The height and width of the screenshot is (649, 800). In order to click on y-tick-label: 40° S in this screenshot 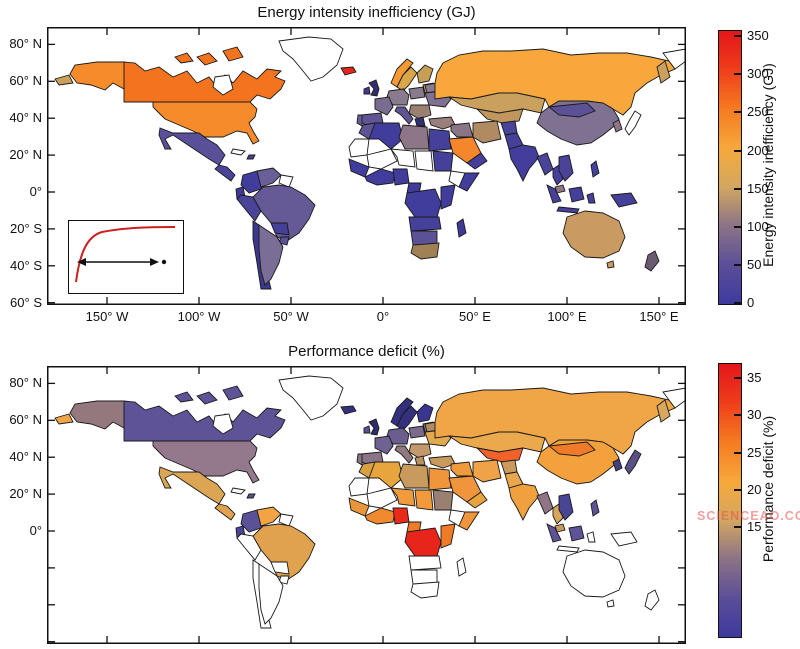, I will do `click(26, 265)`.